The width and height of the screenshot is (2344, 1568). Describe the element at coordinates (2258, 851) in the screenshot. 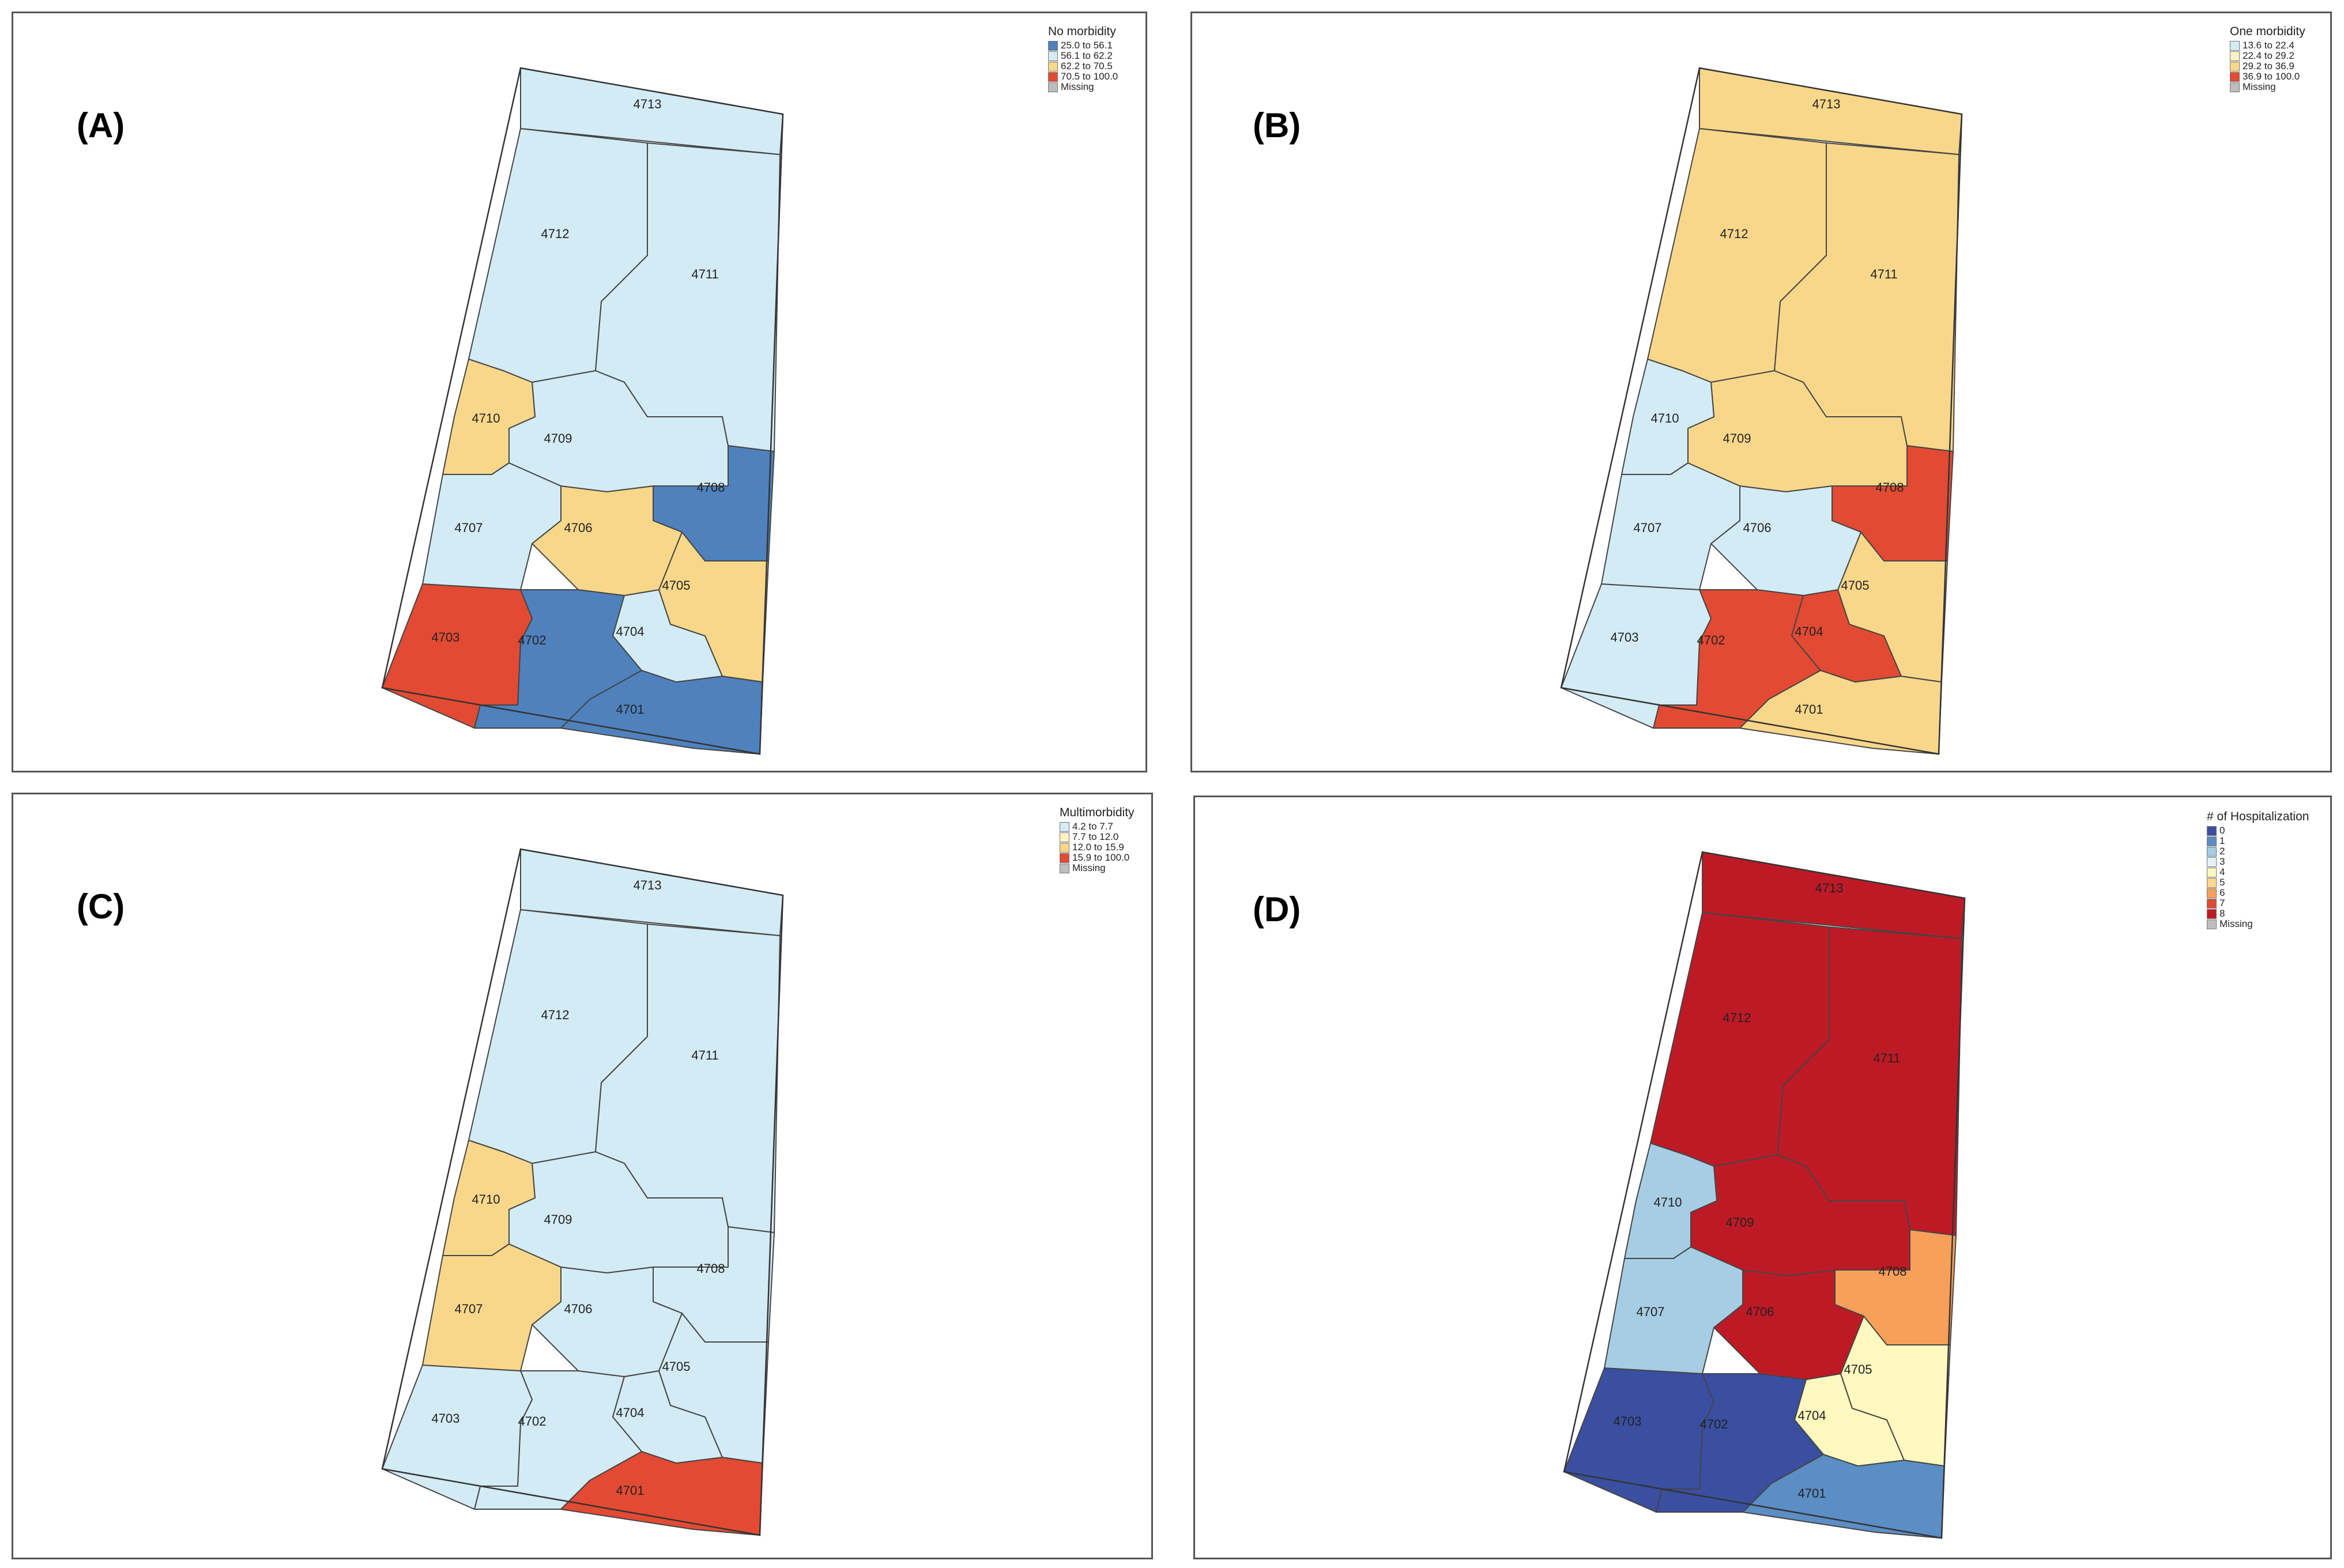

I see `legend-item: 2` at that location.